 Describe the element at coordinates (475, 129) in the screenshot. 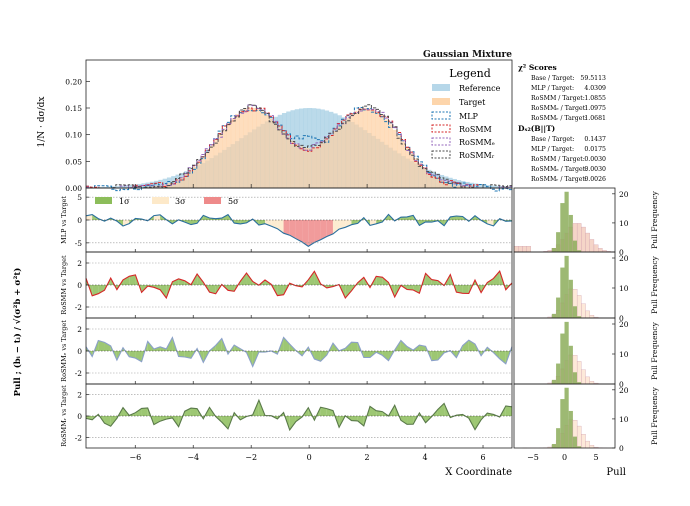

I see `legend-entry-rosmm: RoSMM` at that location.